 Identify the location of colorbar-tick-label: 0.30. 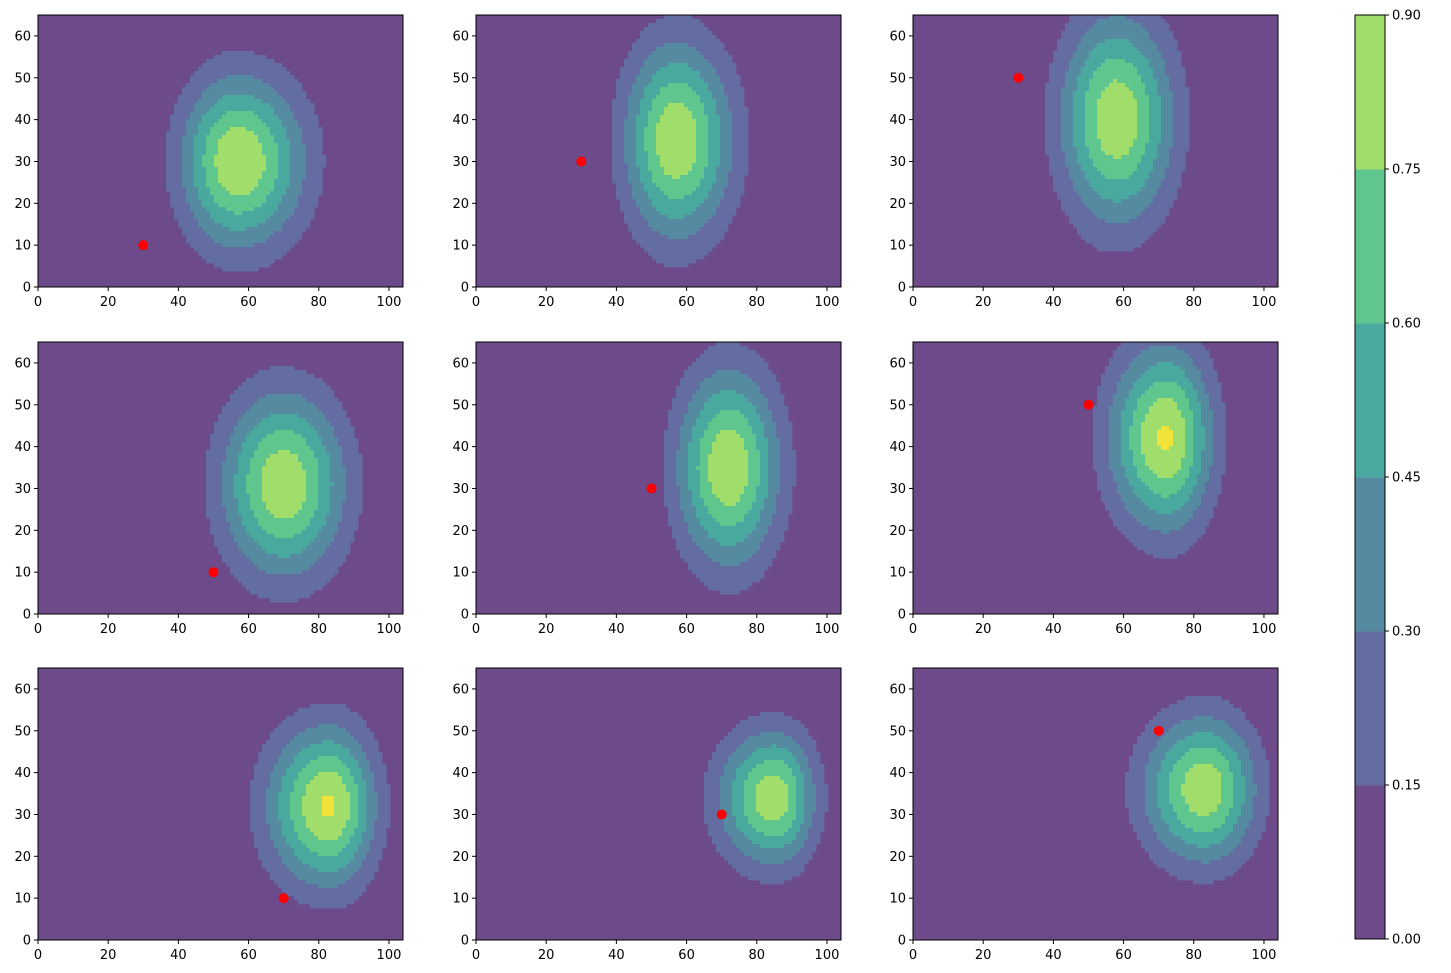
(1406, 632).